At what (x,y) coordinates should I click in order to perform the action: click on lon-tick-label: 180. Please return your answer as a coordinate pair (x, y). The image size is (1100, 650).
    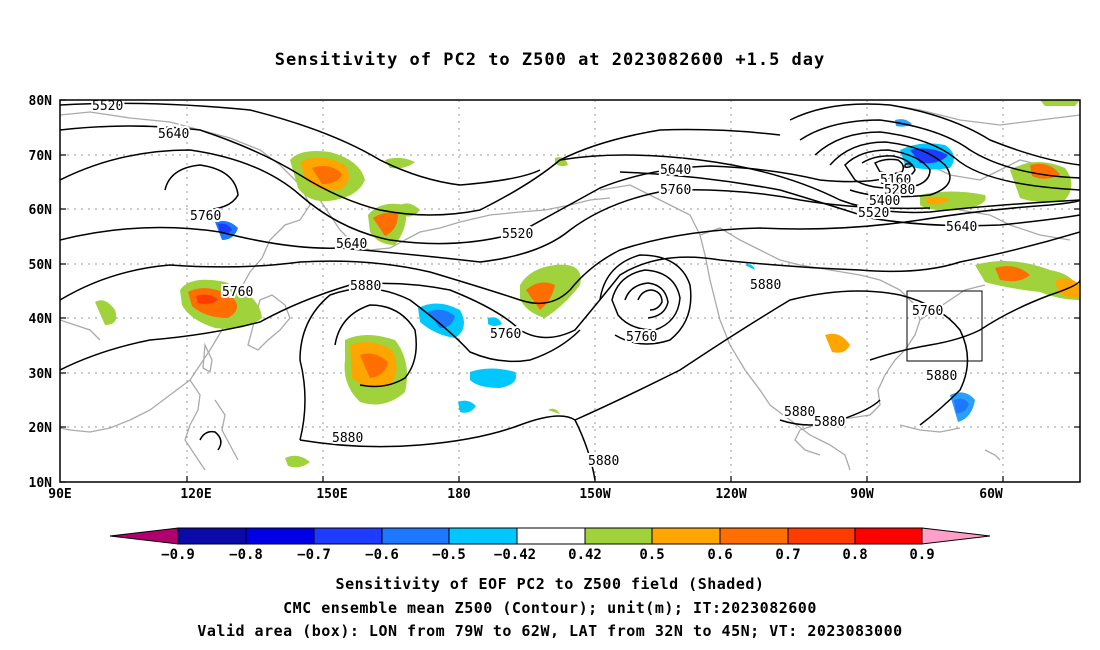
    Looking at the image, I should click on (459, 494).